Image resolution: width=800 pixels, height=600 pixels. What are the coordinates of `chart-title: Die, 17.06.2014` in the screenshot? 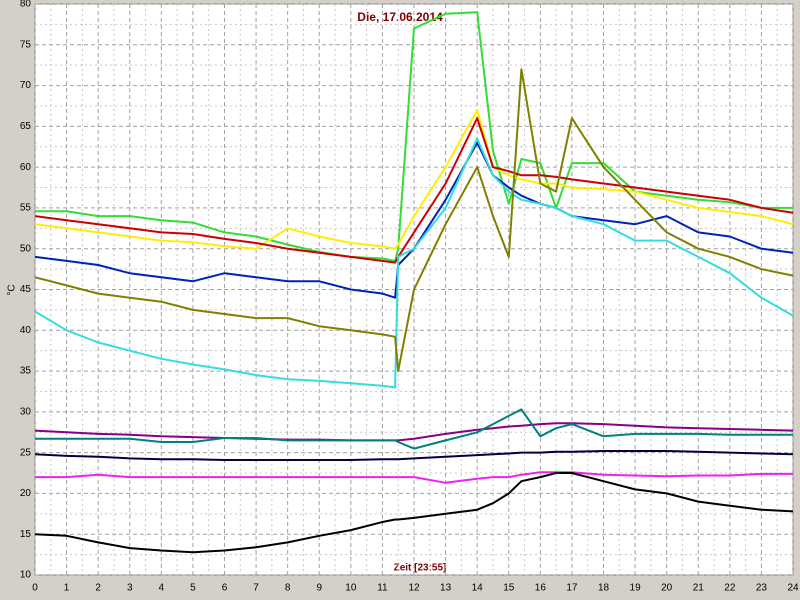 It's located at (400, 17).